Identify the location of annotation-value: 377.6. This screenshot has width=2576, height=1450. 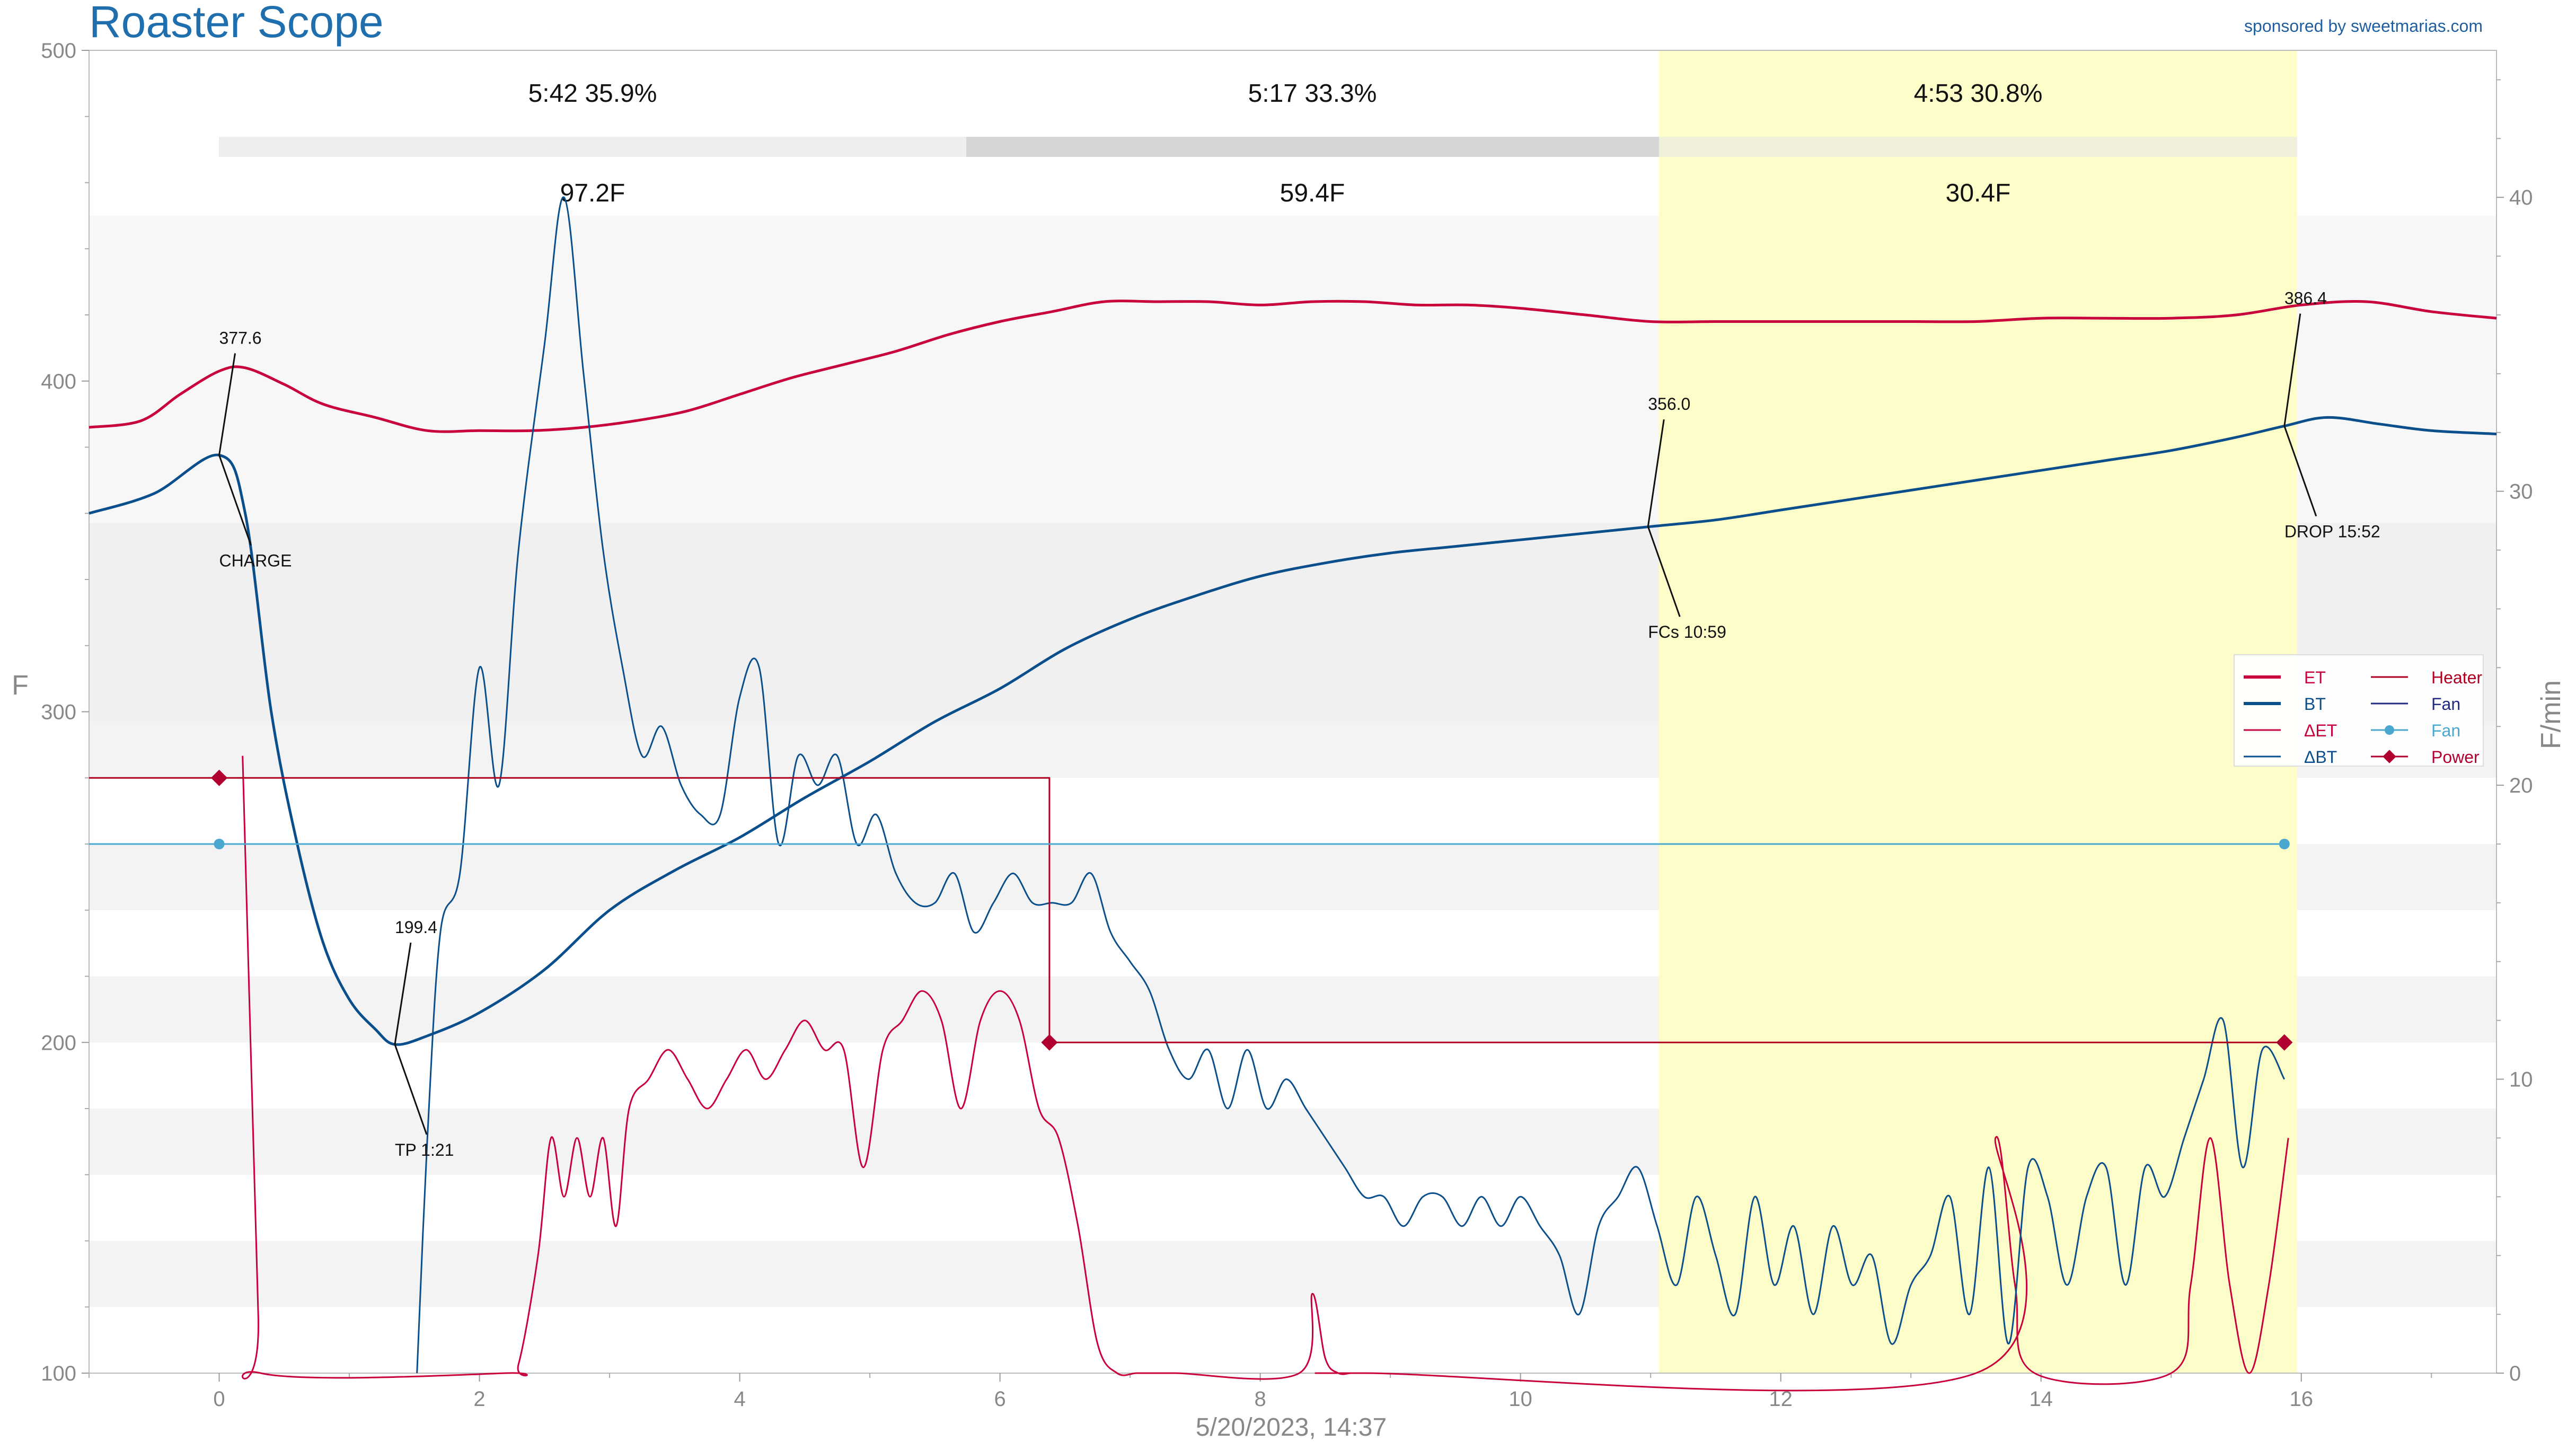
(240, 338).